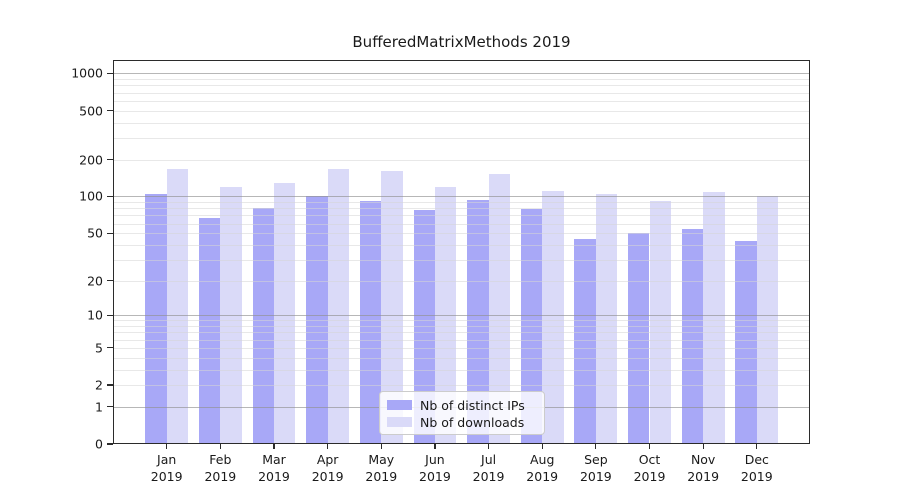 The image size is (900, 500). Describe the element at coordinates (435, 459) in the screenshot. I see `month-name: Jun` at that location.